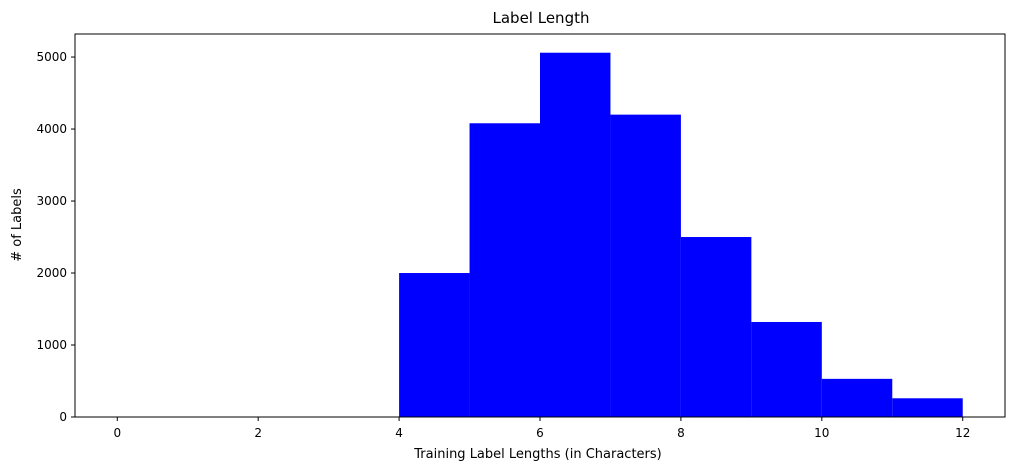  I want to click on x-tick-label: 2, so click(258, 433).